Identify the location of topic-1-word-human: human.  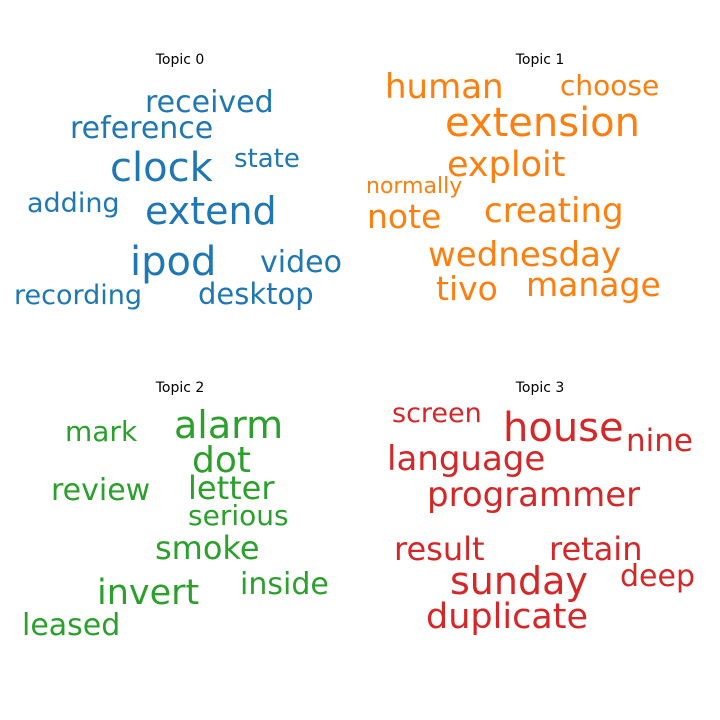
(444, 87).